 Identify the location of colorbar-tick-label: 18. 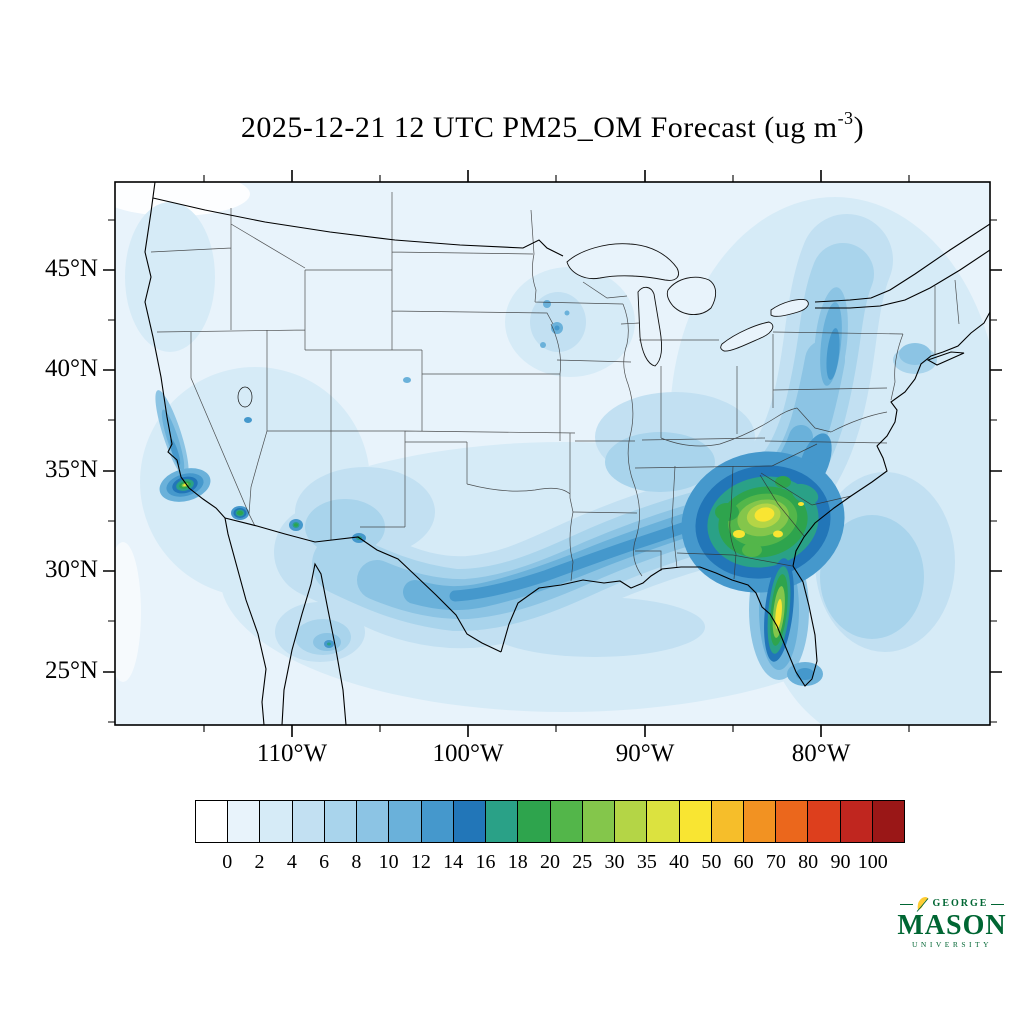
(517, 862).